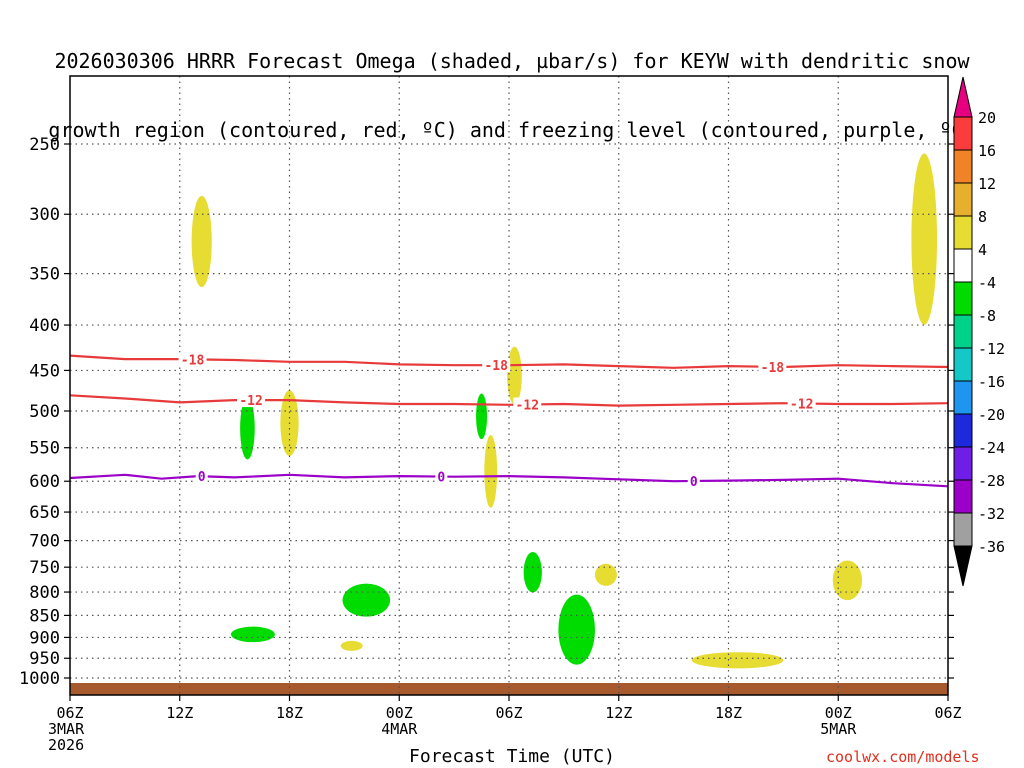 The height and width of the screenshot is (768, 1024). Describe the element at coordinates (508, 713) in the screenshot. I see `x-tick-label-4-0: 06Z` at that location.